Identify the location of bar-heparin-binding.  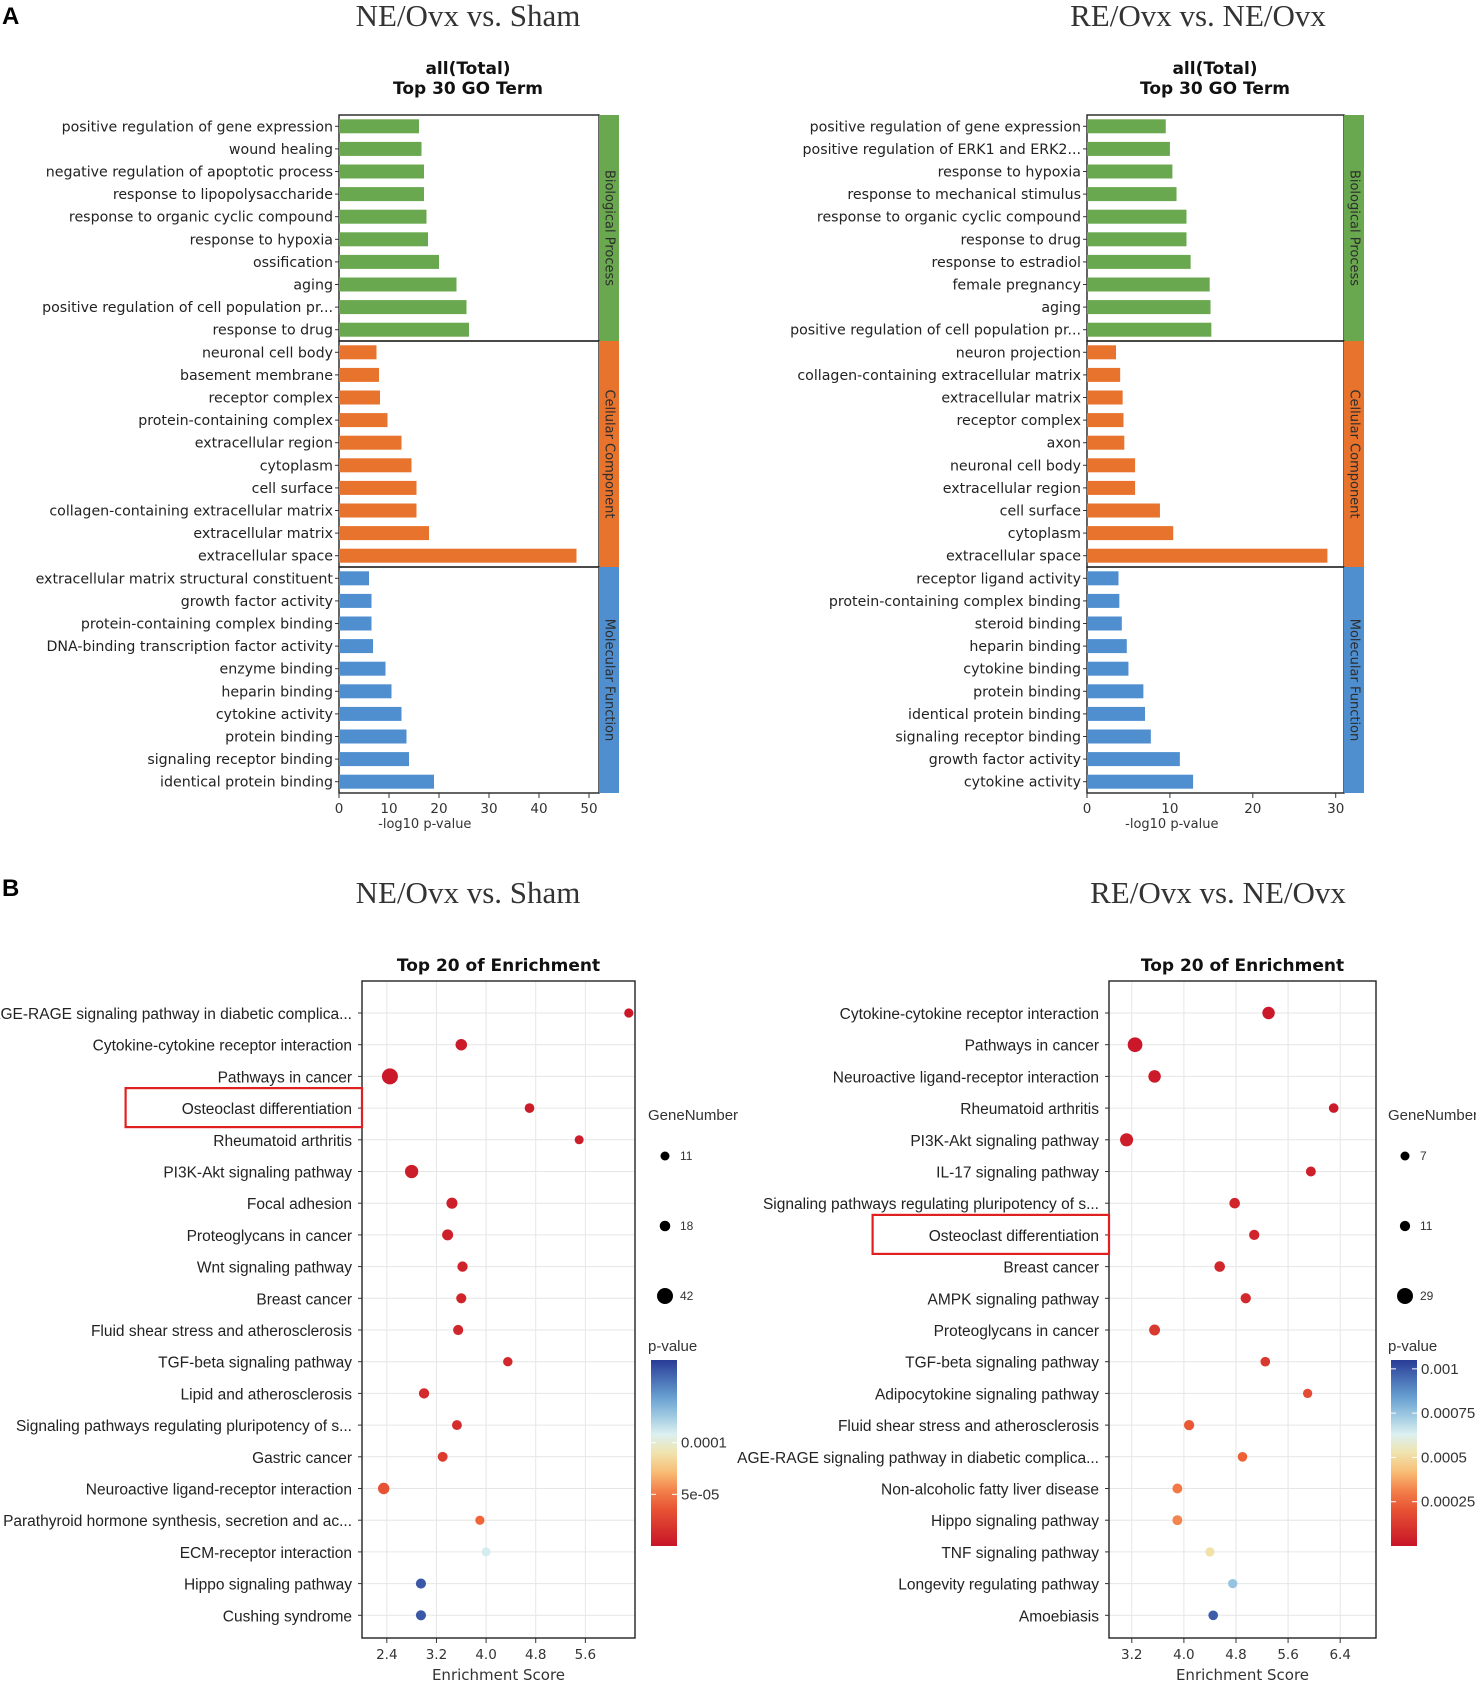
(365, 691).